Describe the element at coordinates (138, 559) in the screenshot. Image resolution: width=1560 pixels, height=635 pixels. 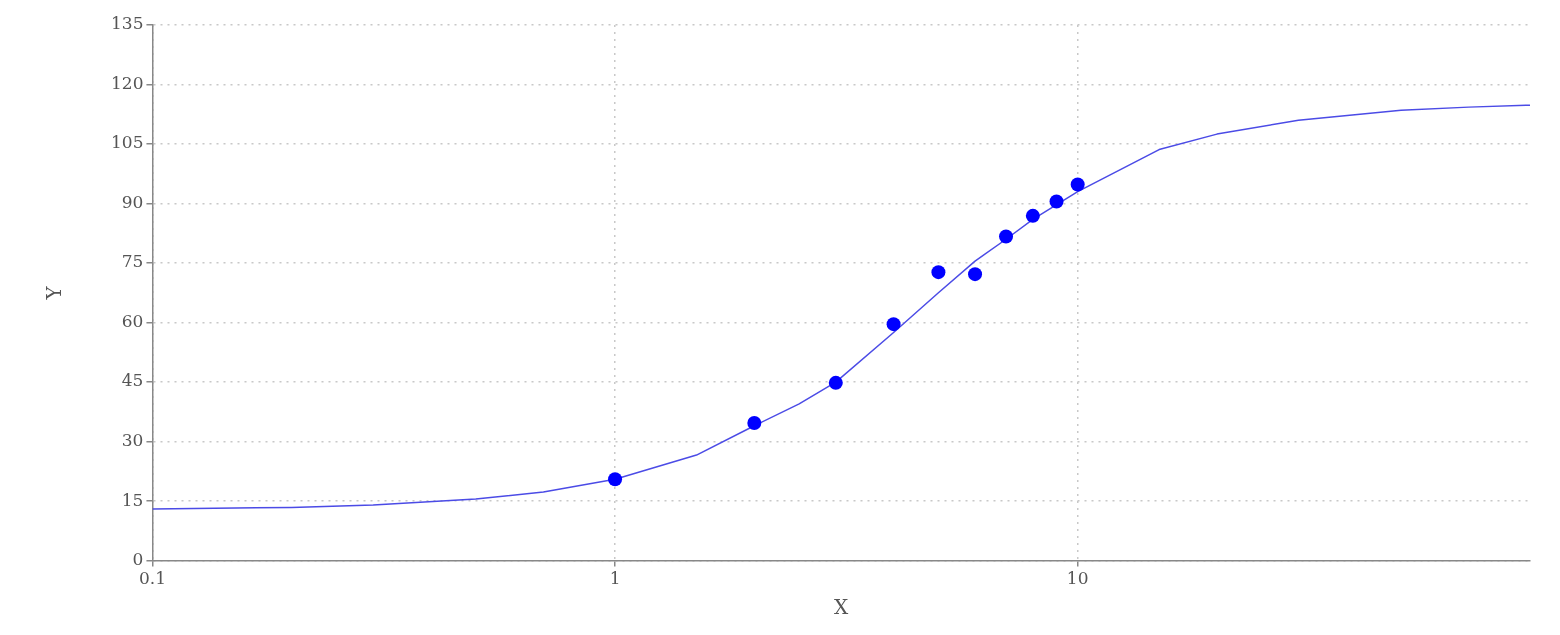
I see `y-tick-label: 0` at that location.